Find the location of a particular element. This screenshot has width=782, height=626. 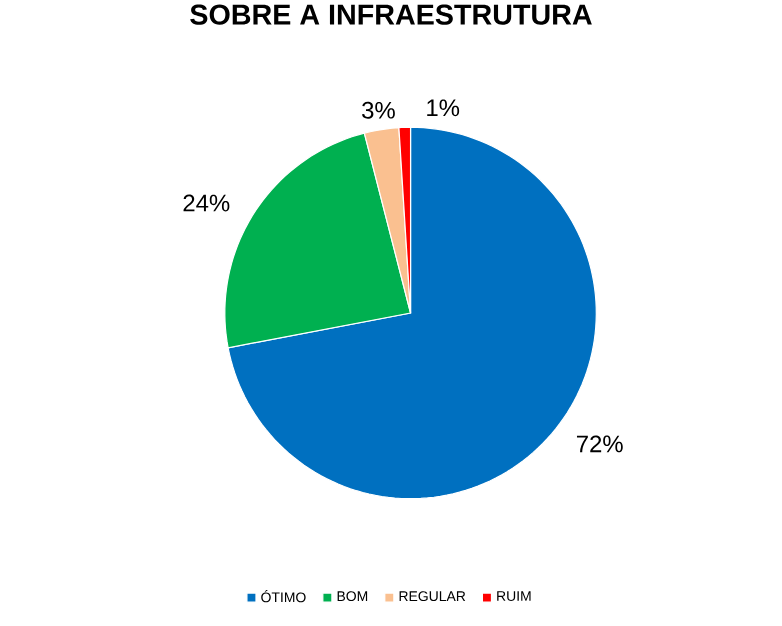

chart-title: SOBRE A INFRAESTRUTURA is located at coordinates (391, 14).